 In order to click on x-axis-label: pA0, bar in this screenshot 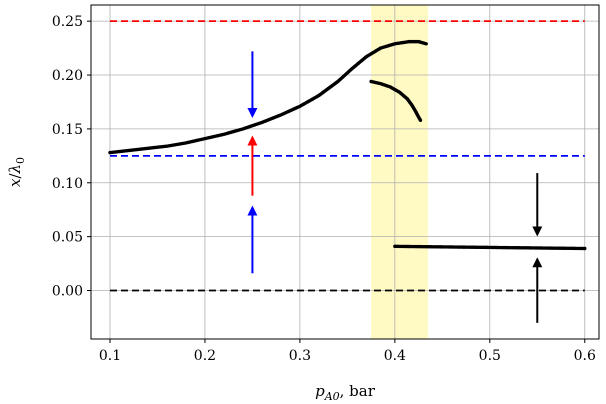, I will do `click(345, 392)`.